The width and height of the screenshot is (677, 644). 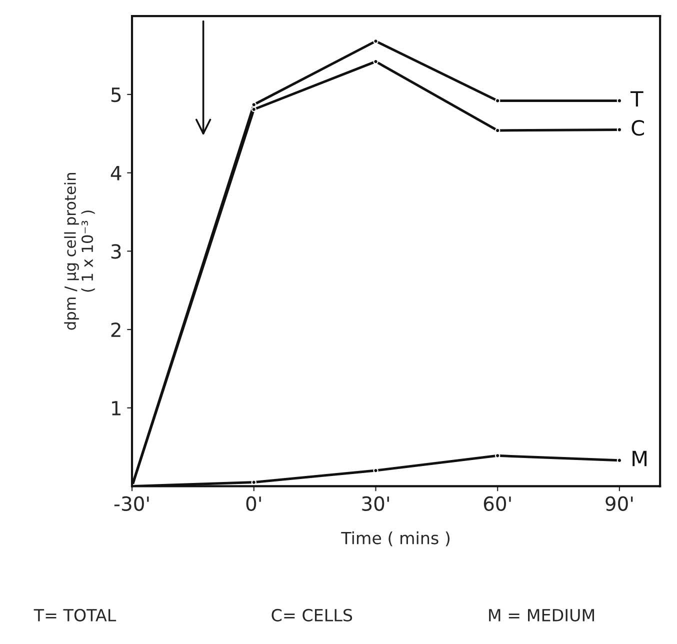 I want to click on x-tick-label: 60', so click(x=497, y=503).